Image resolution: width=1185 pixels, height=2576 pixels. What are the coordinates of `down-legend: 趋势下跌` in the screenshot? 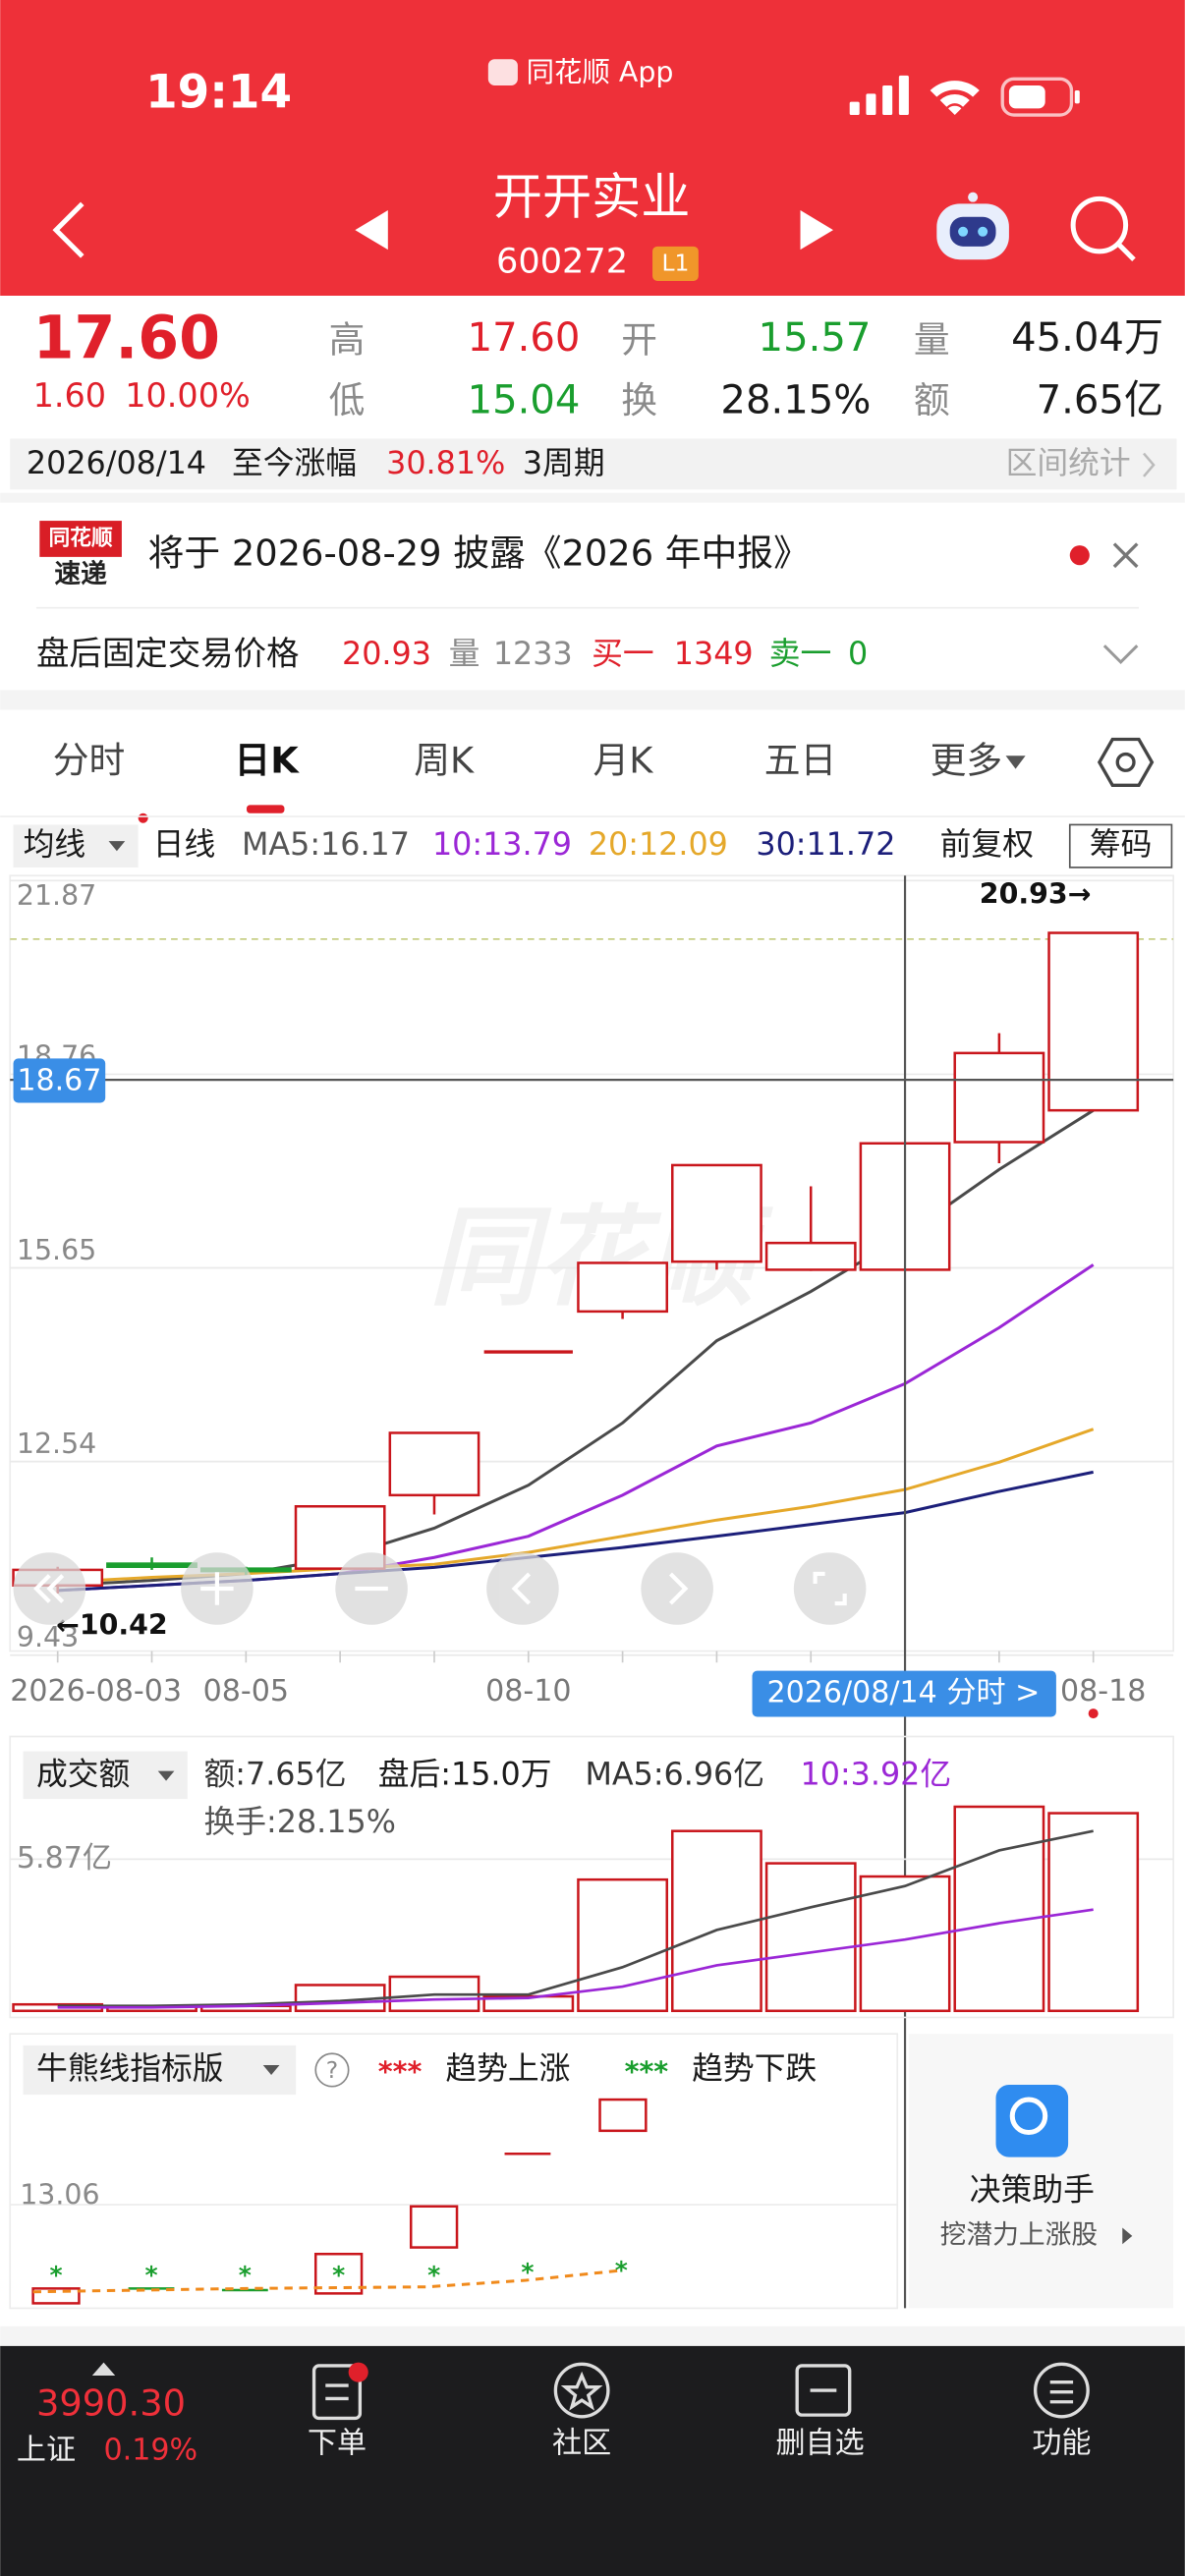 It's located at (755, 2069).